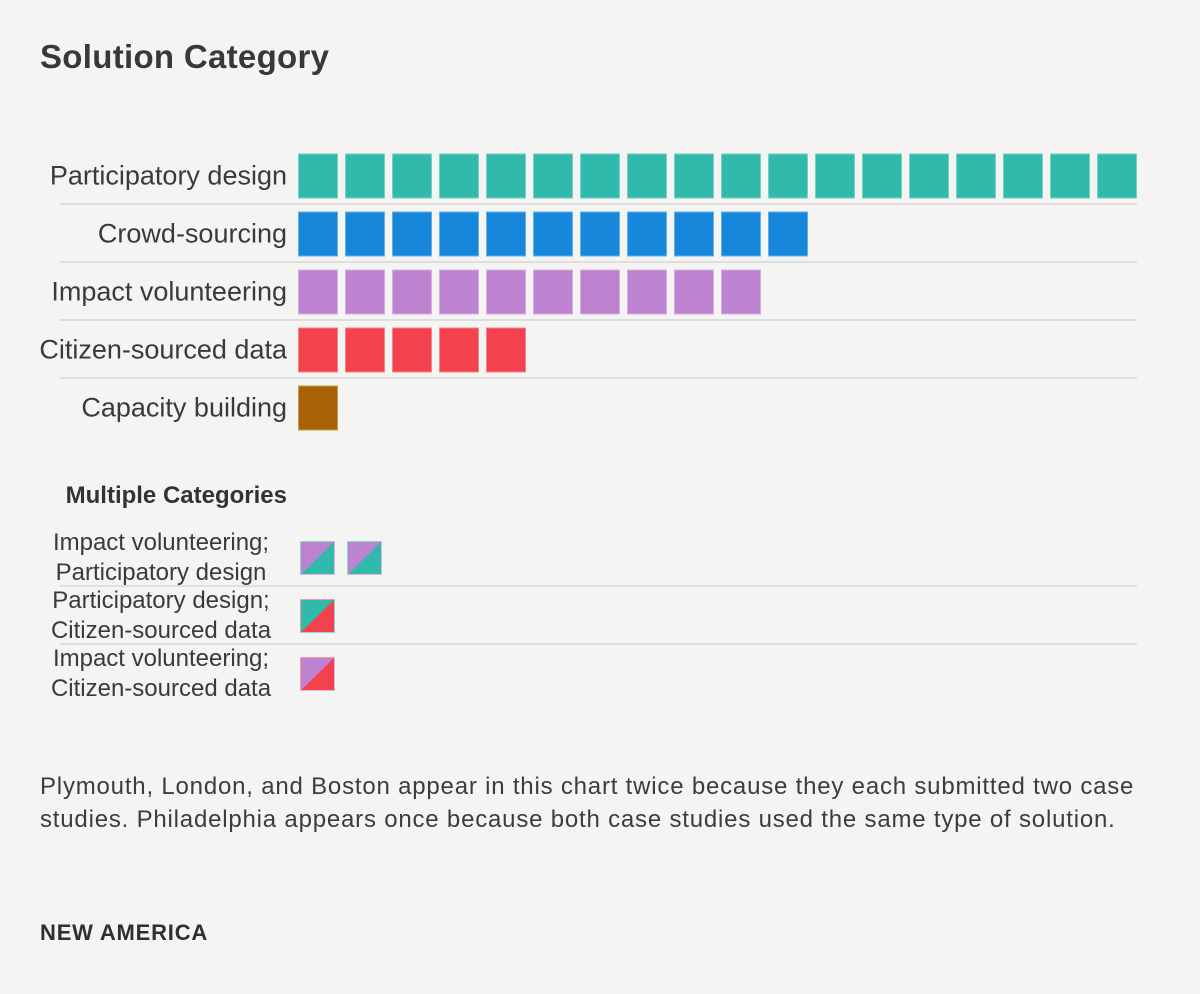 The image size is (1200, 994). I want to click on new-america-logo: NEW AMERICA, so click(124, 932).